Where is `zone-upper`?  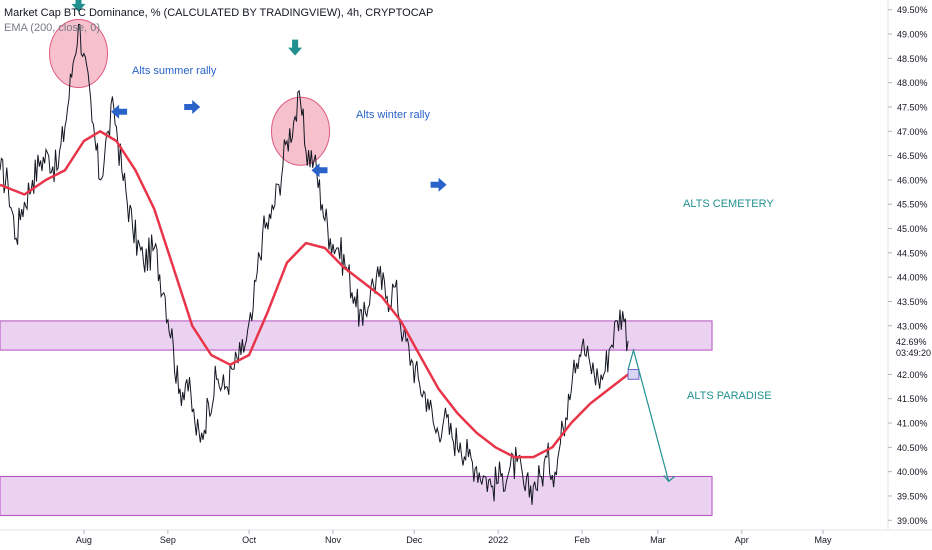 zone-upper is located at coordinates (356, 335).